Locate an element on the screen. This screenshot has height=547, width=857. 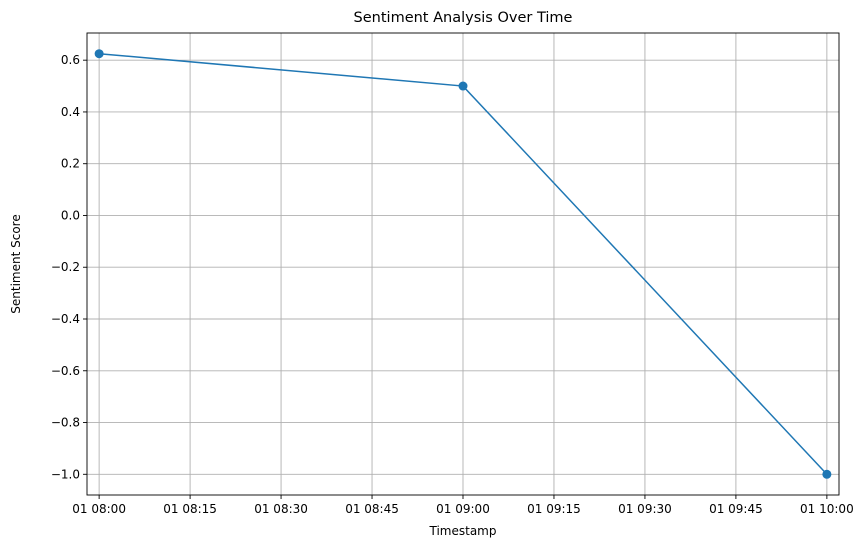
y-tick-label: −0.2 is located at coordinates (65, 267).